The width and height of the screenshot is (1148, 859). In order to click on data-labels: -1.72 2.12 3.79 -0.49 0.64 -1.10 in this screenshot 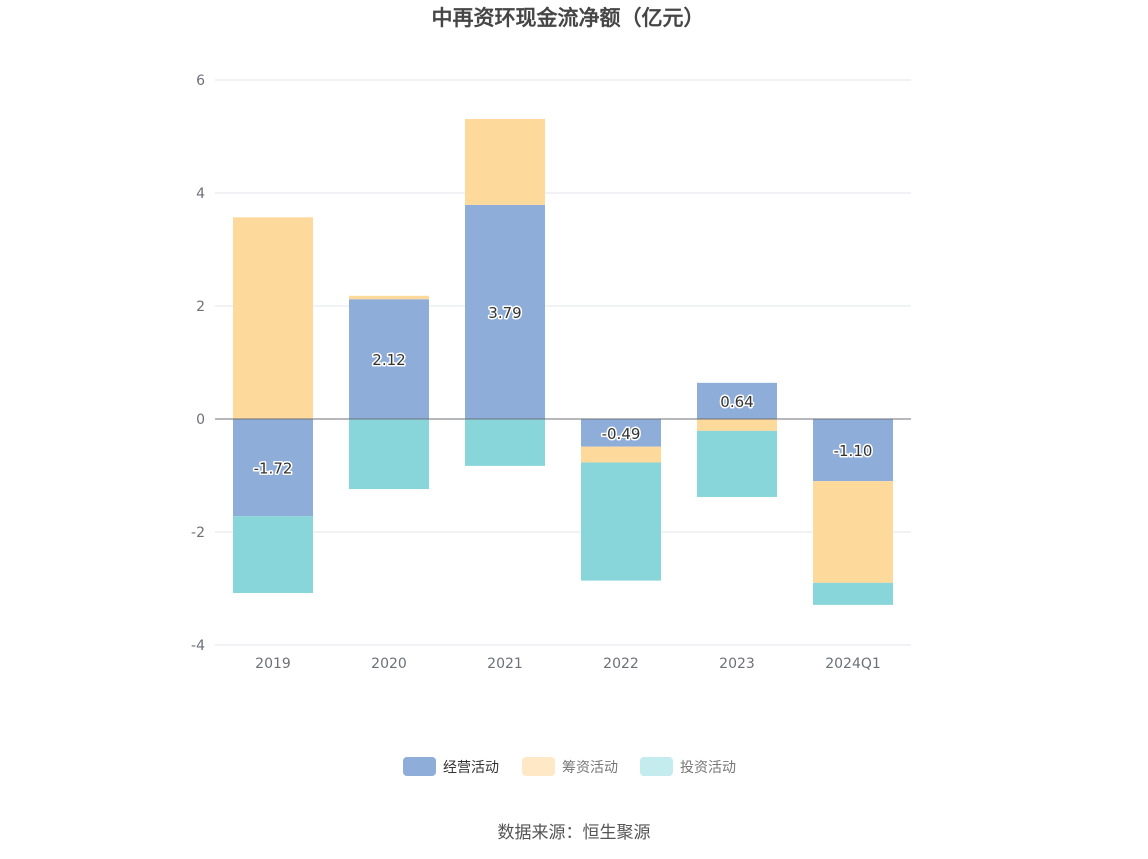, I will do `click(563, 390)`.